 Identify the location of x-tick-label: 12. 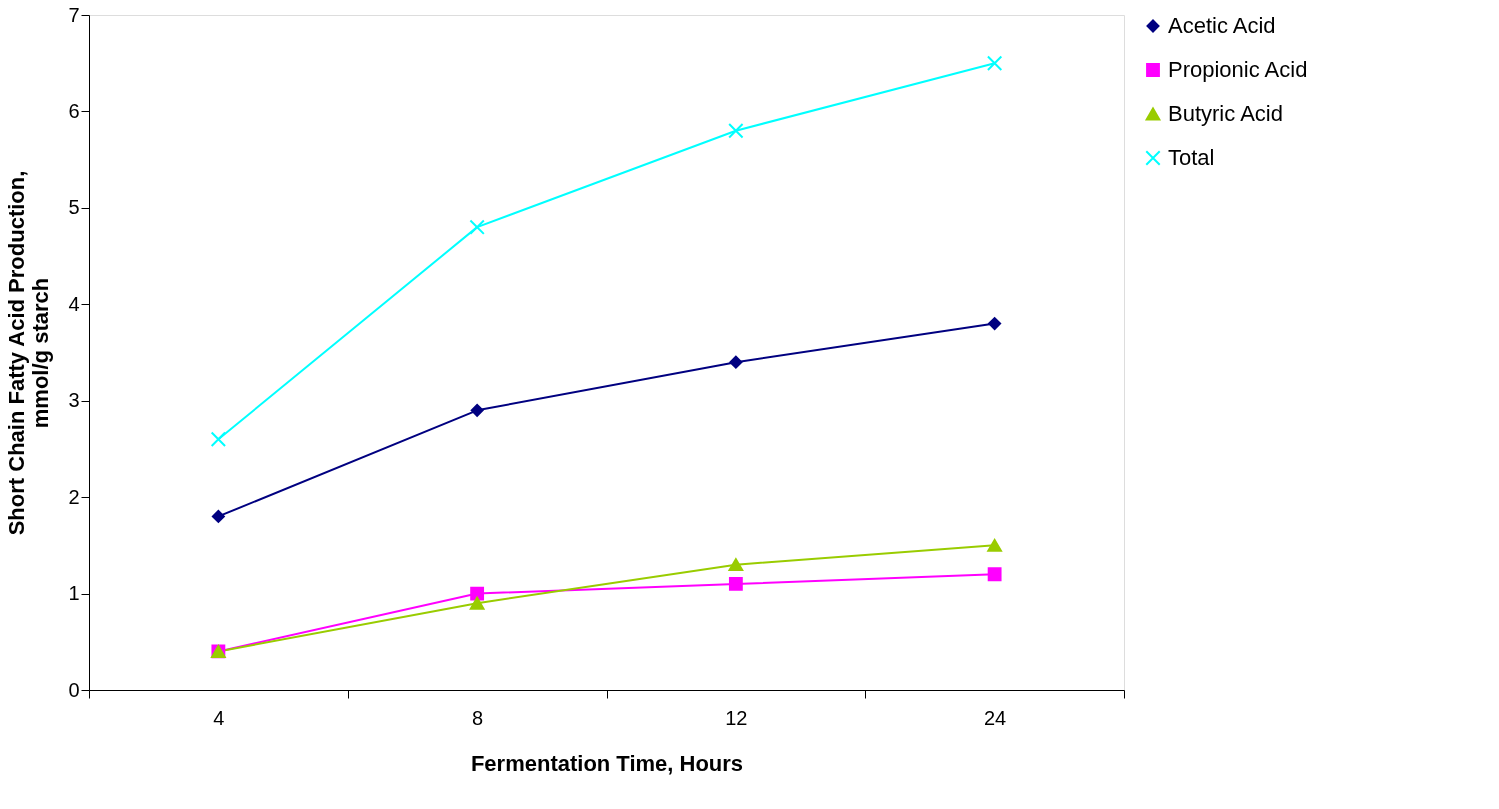
(736, 717).